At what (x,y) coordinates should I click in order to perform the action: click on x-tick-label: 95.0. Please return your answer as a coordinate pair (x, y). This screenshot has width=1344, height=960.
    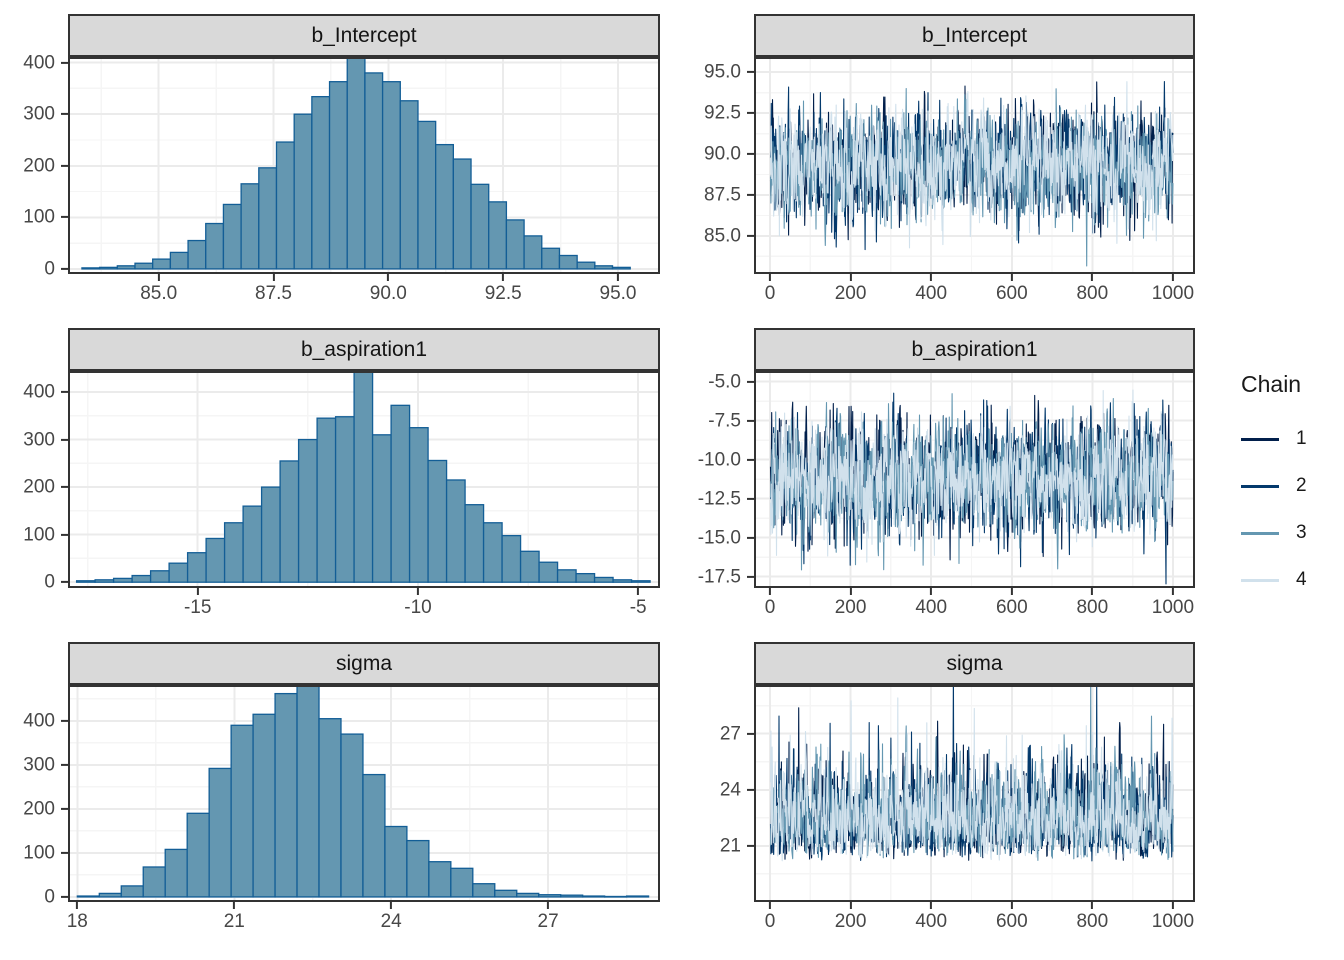
    Looking at the image, I should click on (618, 293).